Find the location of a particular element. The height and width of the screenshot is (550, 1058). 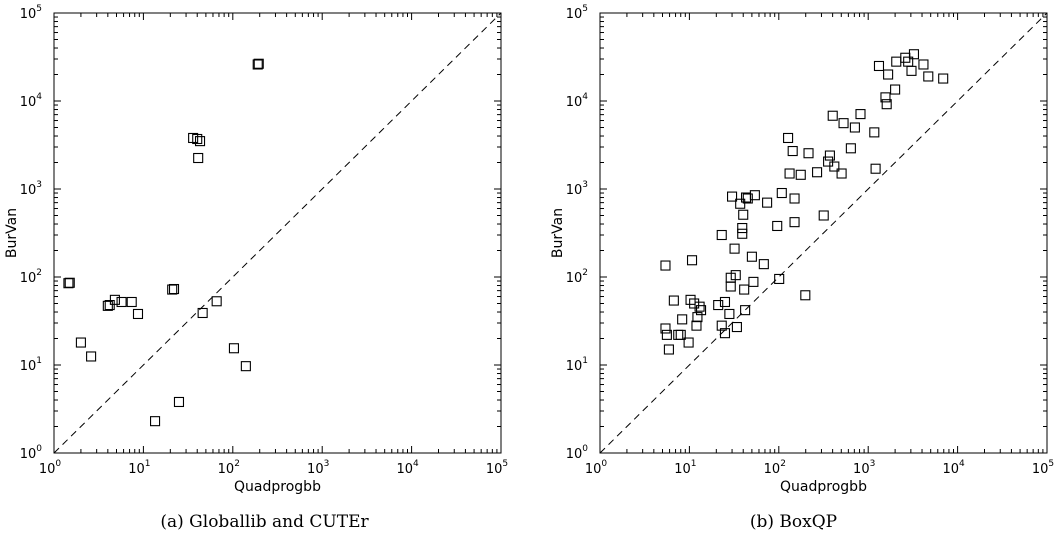

y-axis-label: BurVan is located at coordinates (12, 233).